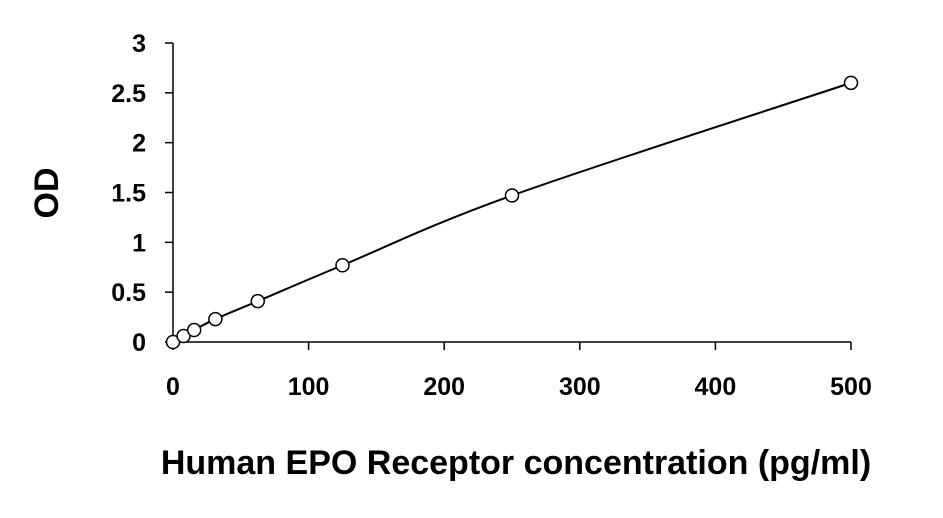 This screenshot has width=943, height=518. Describe the element at coordinates (851, 387) in the screenshot. I see `x-tick-label: 500` at that location.